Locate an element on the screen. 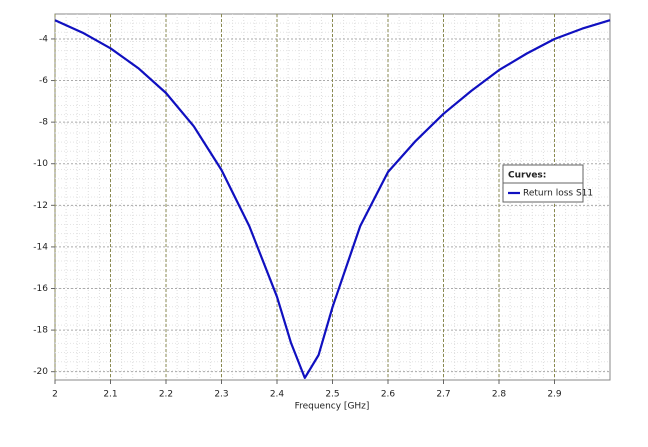 The width and height of the screenshot is (648, 447). y-tick-label: -14 is located at coordinates (40, 247).